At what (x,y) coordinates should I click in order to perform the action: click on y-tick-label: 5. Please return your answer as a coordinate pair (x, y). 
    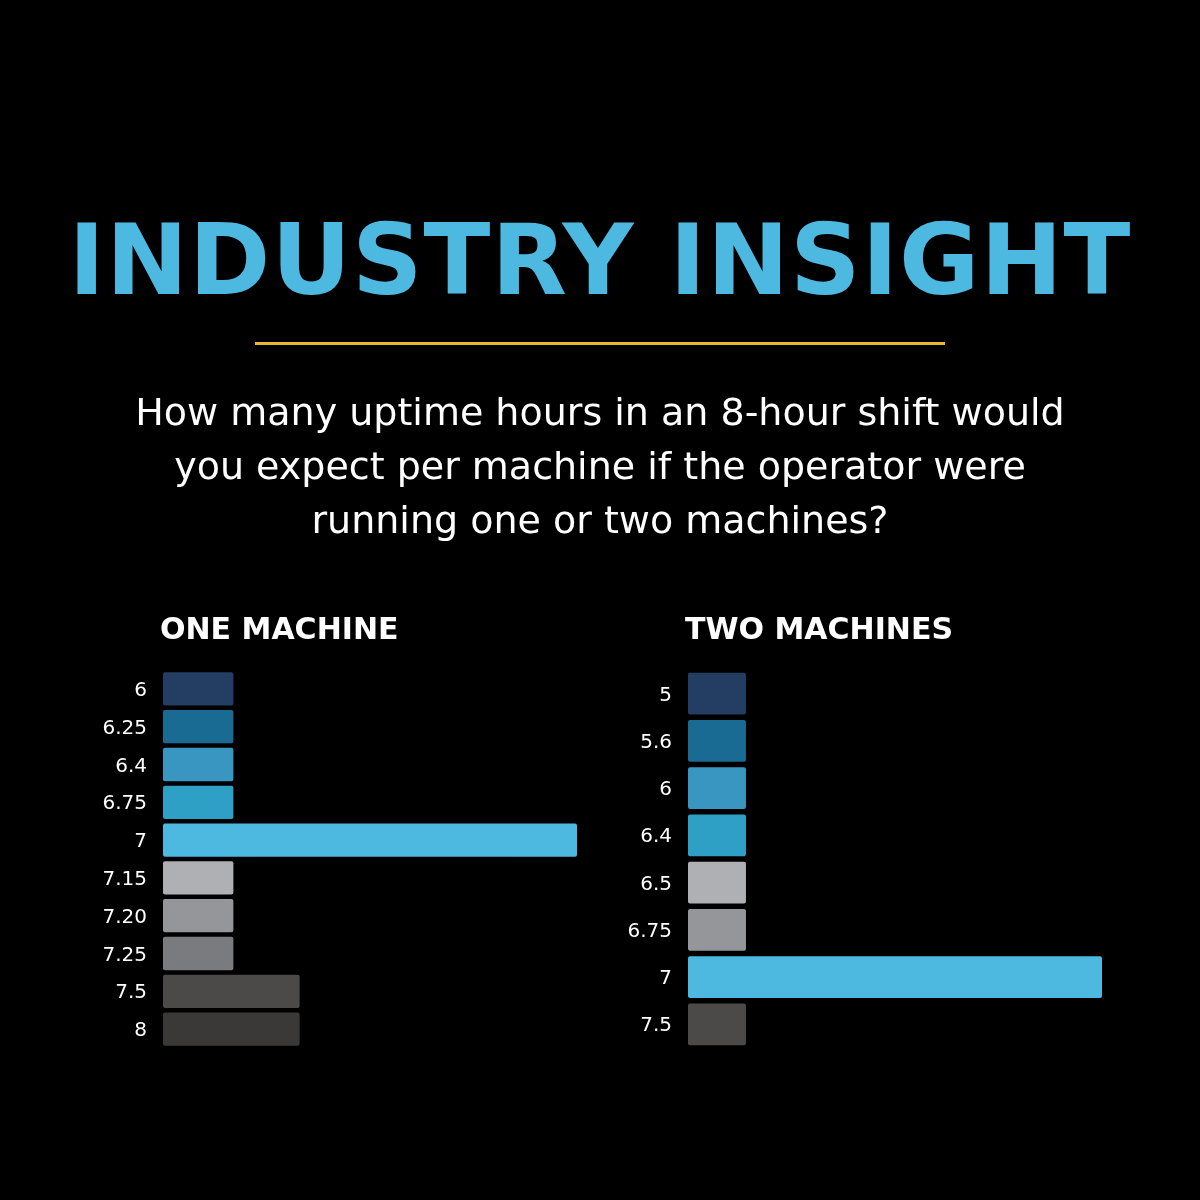
    Looking at the image, I should click on (665, 693).